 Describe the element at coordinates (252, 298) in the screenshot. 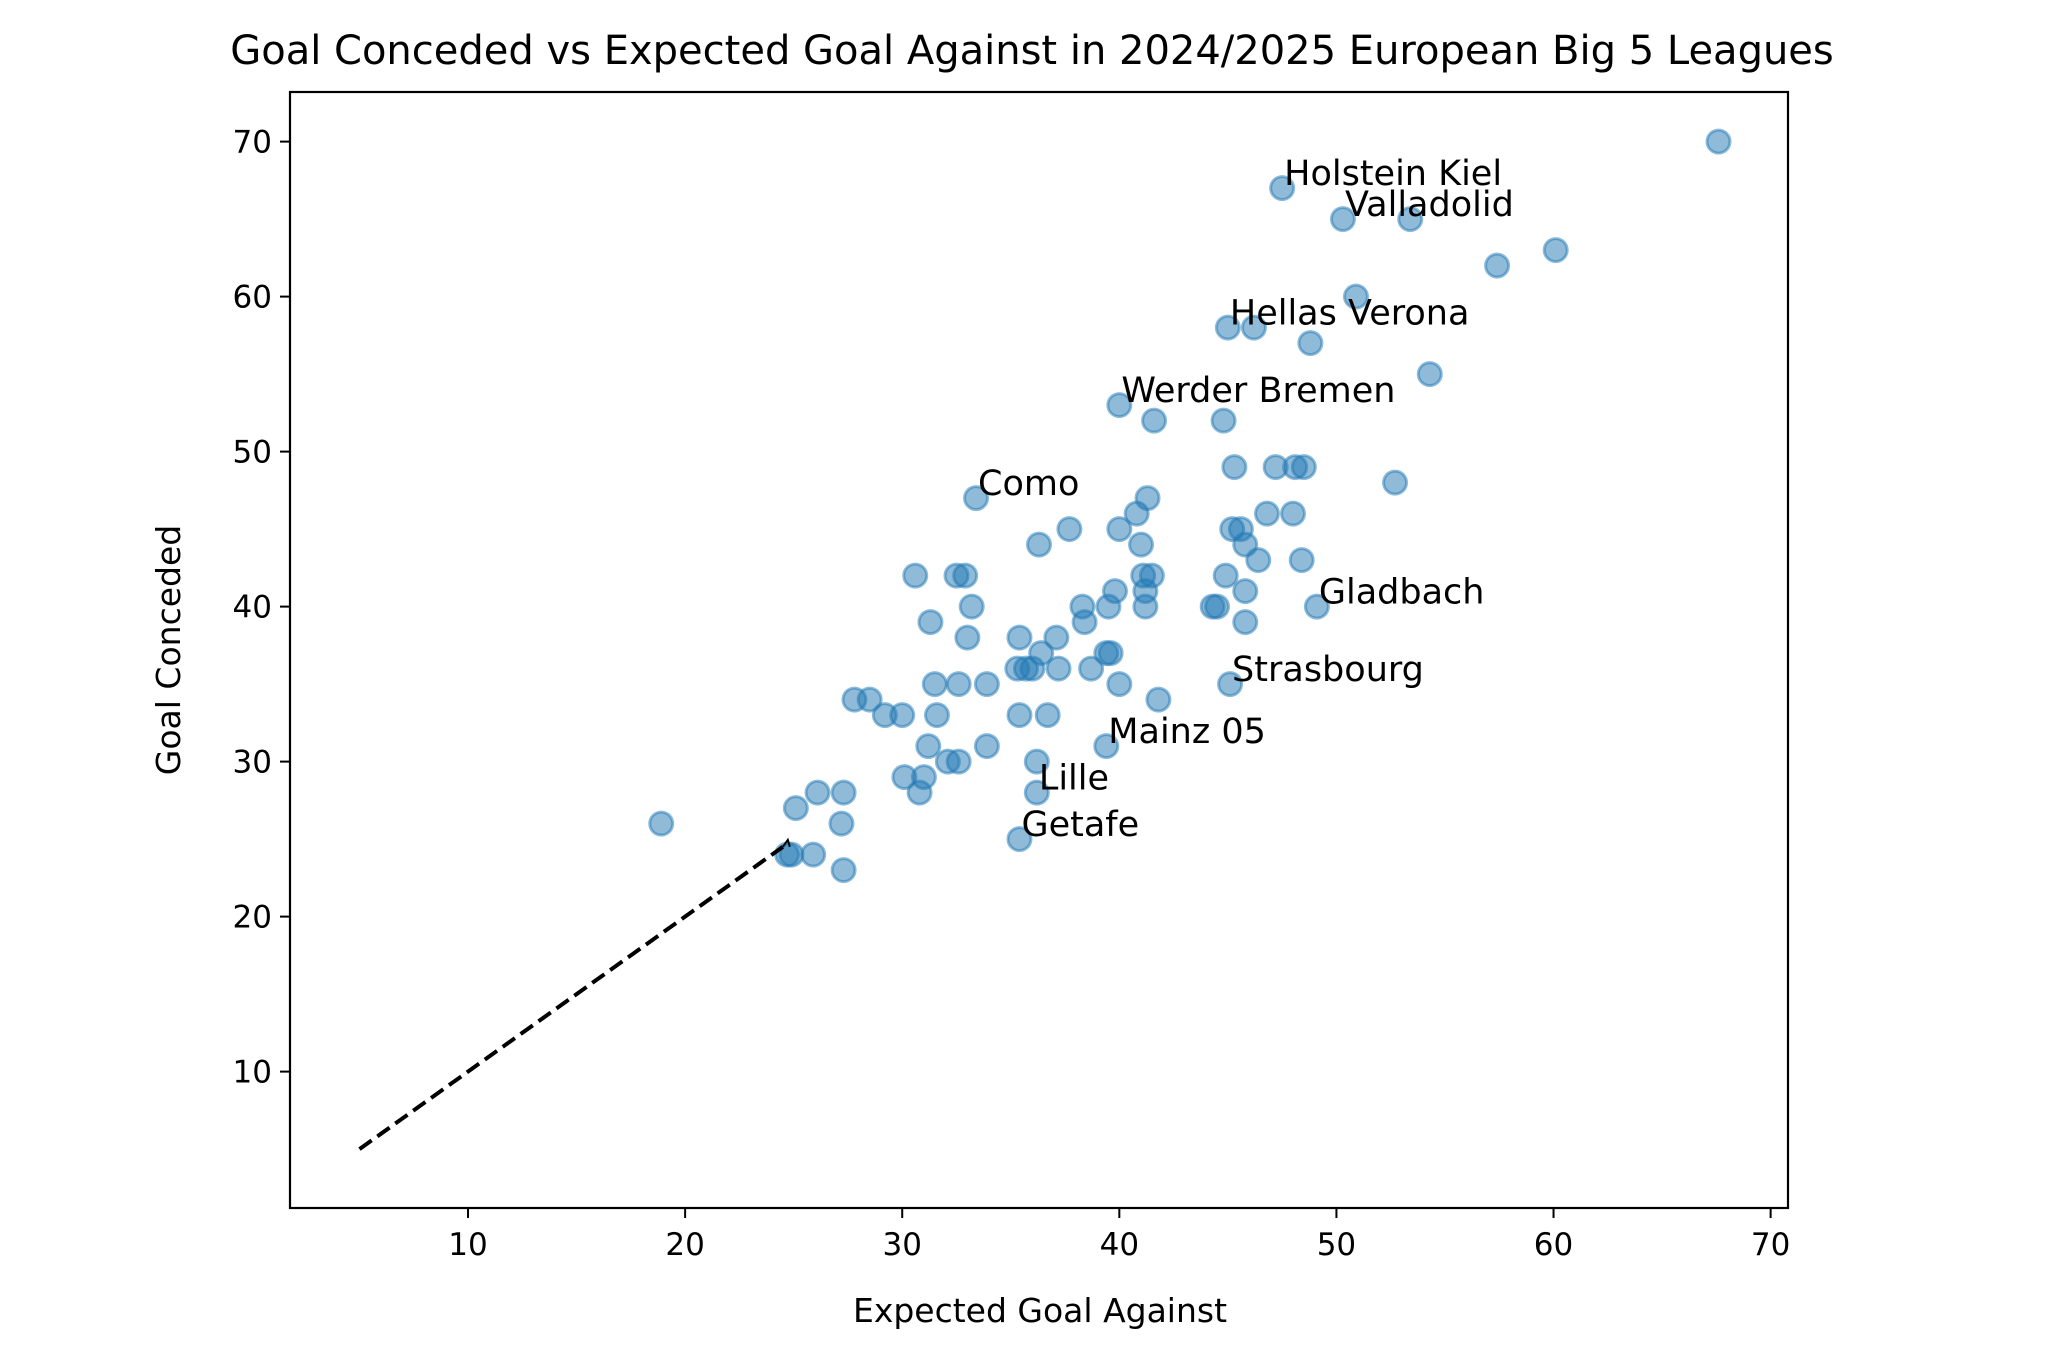

I see `y-tick-label: 60` at that location.